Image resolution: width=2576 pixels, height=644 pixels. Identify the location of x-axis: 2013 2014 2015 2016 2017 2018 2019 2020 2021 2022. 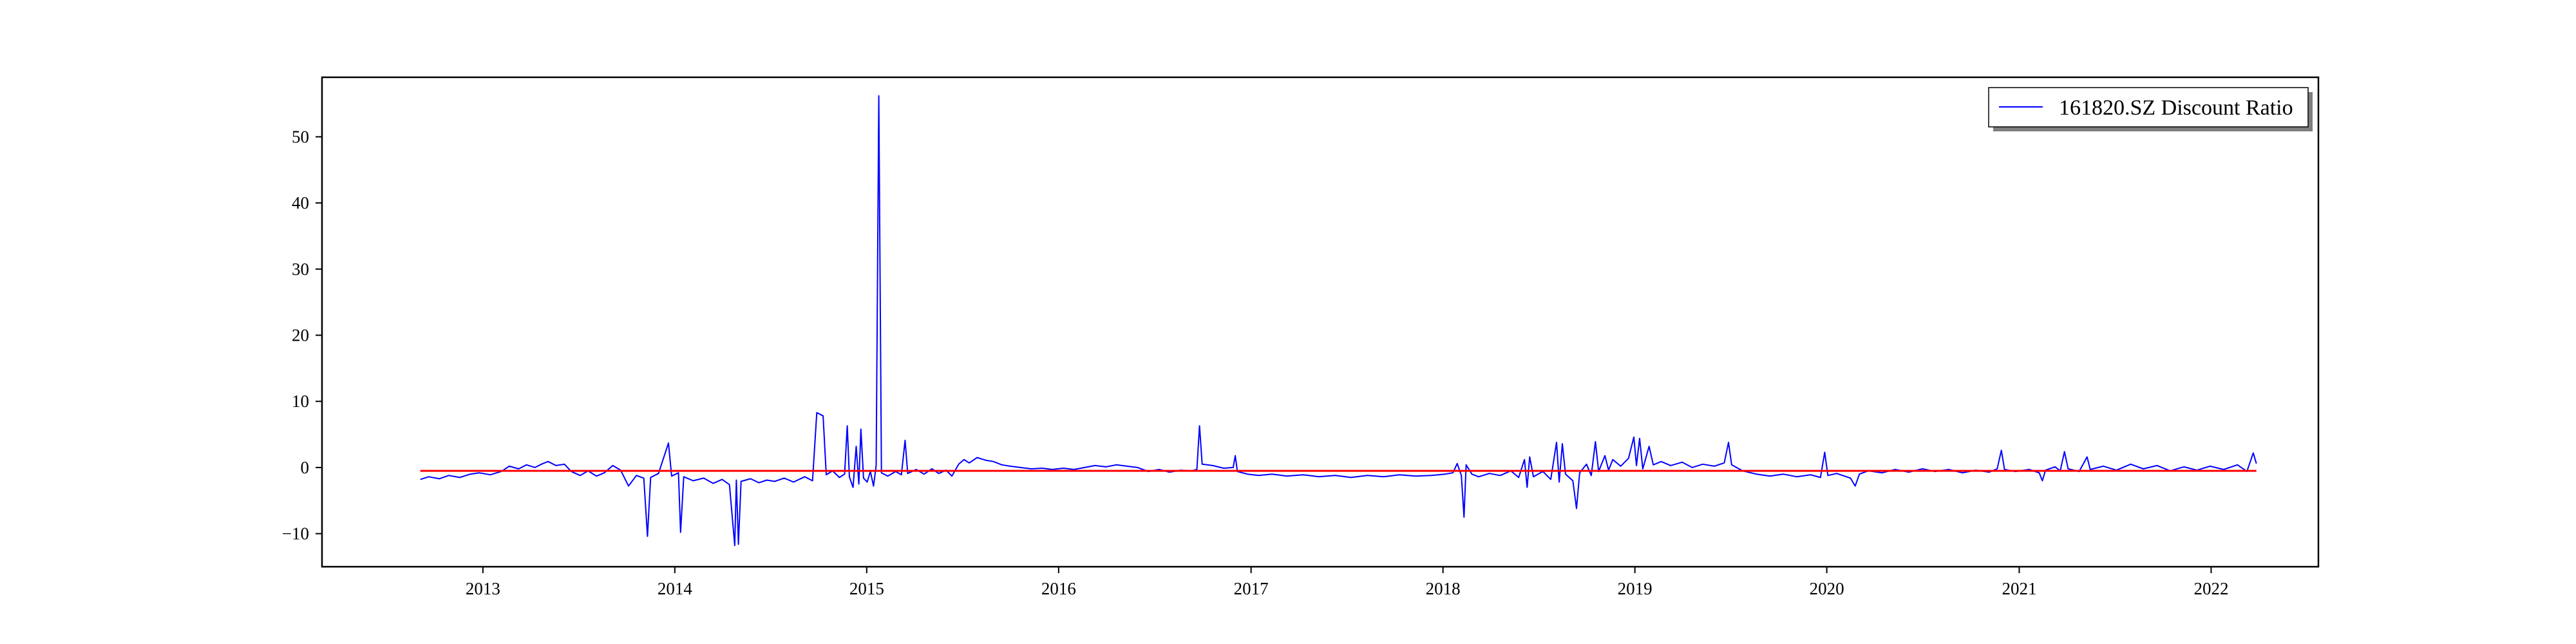
(1347, 582).